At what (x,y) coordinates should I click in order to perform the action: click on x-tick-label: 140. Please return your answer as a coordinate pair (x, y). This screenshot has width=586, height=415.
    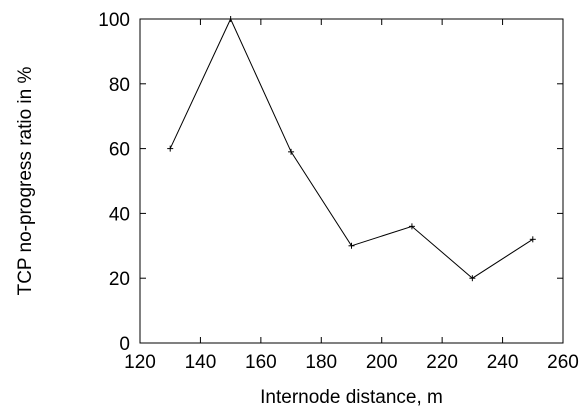
    Looking at the image, I should click on (201, 362).